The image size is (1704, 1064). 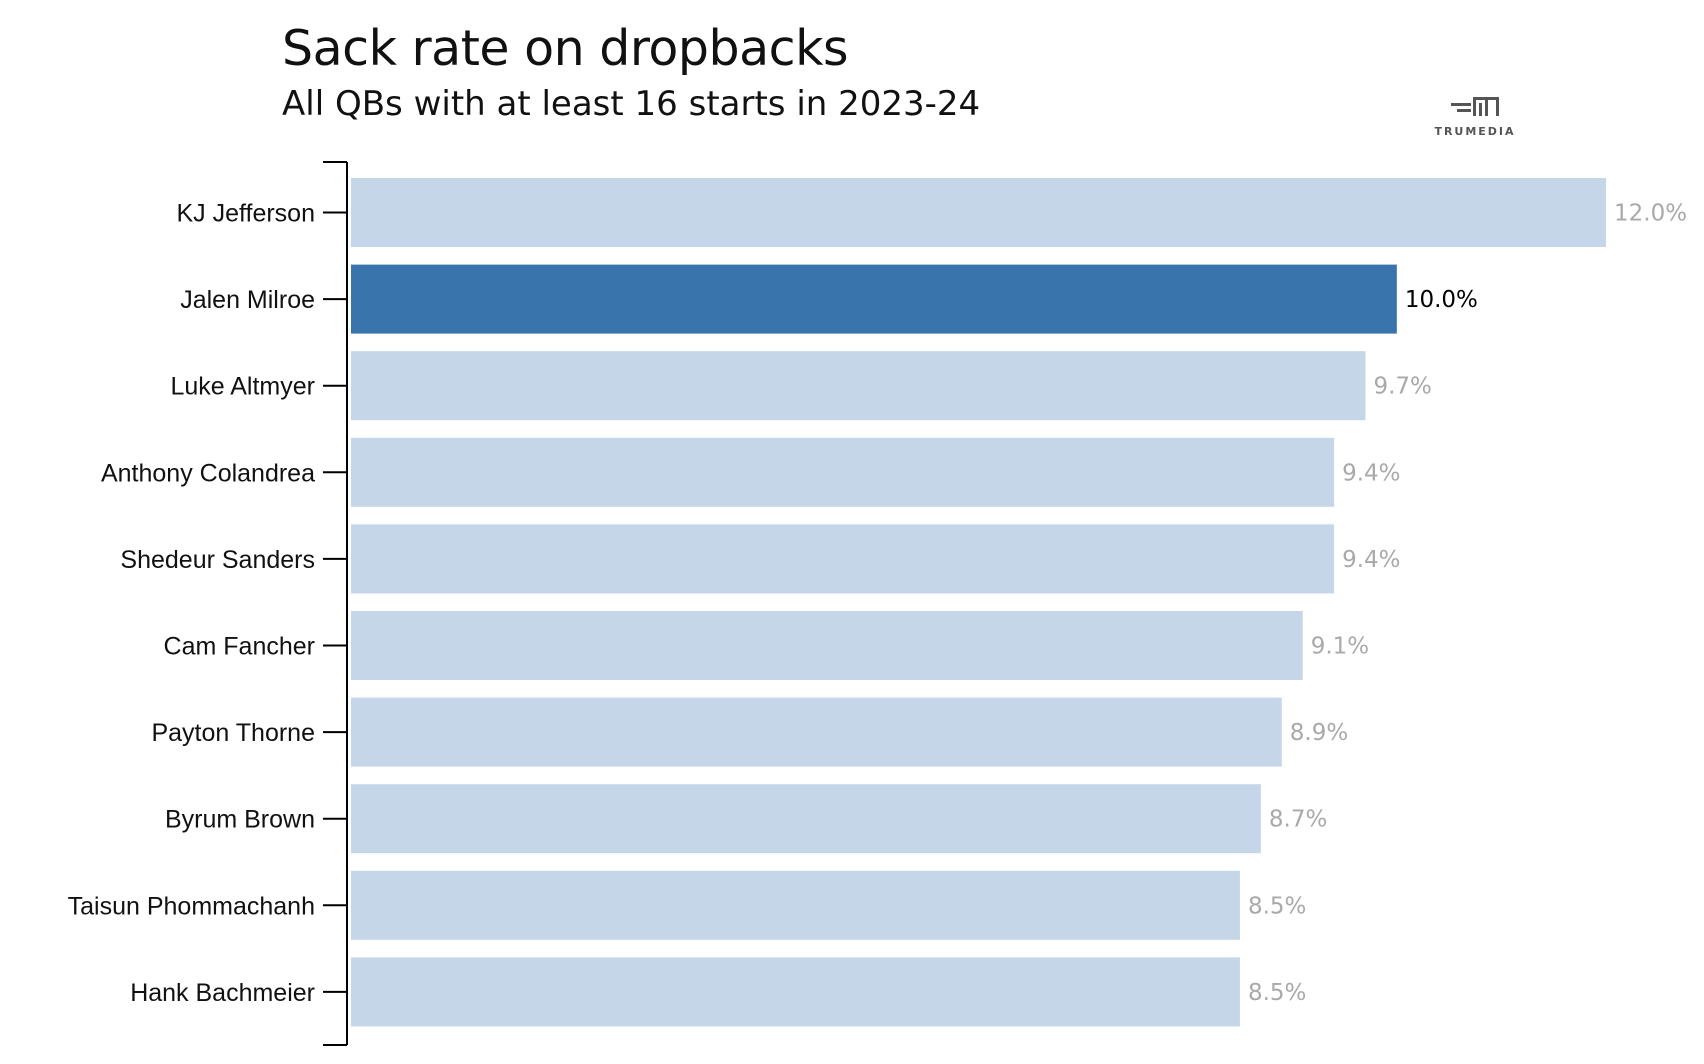 I want to click on trumedia-logo-icon, so click(x=1475, y=106).